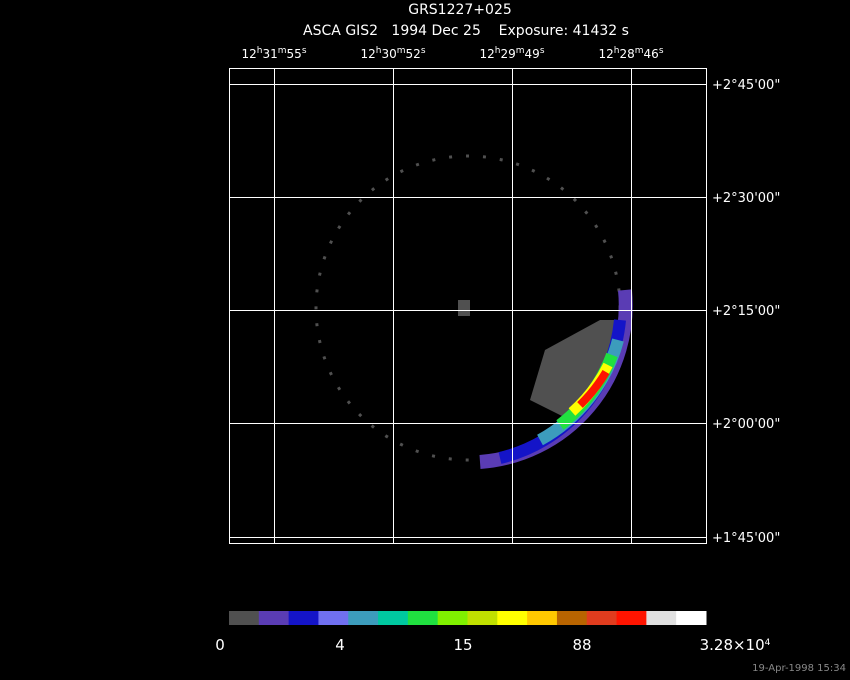  What do you see at coordinates (593, 388) in the screenshot?
I see `arc-red` at bounding box center [593, 388].